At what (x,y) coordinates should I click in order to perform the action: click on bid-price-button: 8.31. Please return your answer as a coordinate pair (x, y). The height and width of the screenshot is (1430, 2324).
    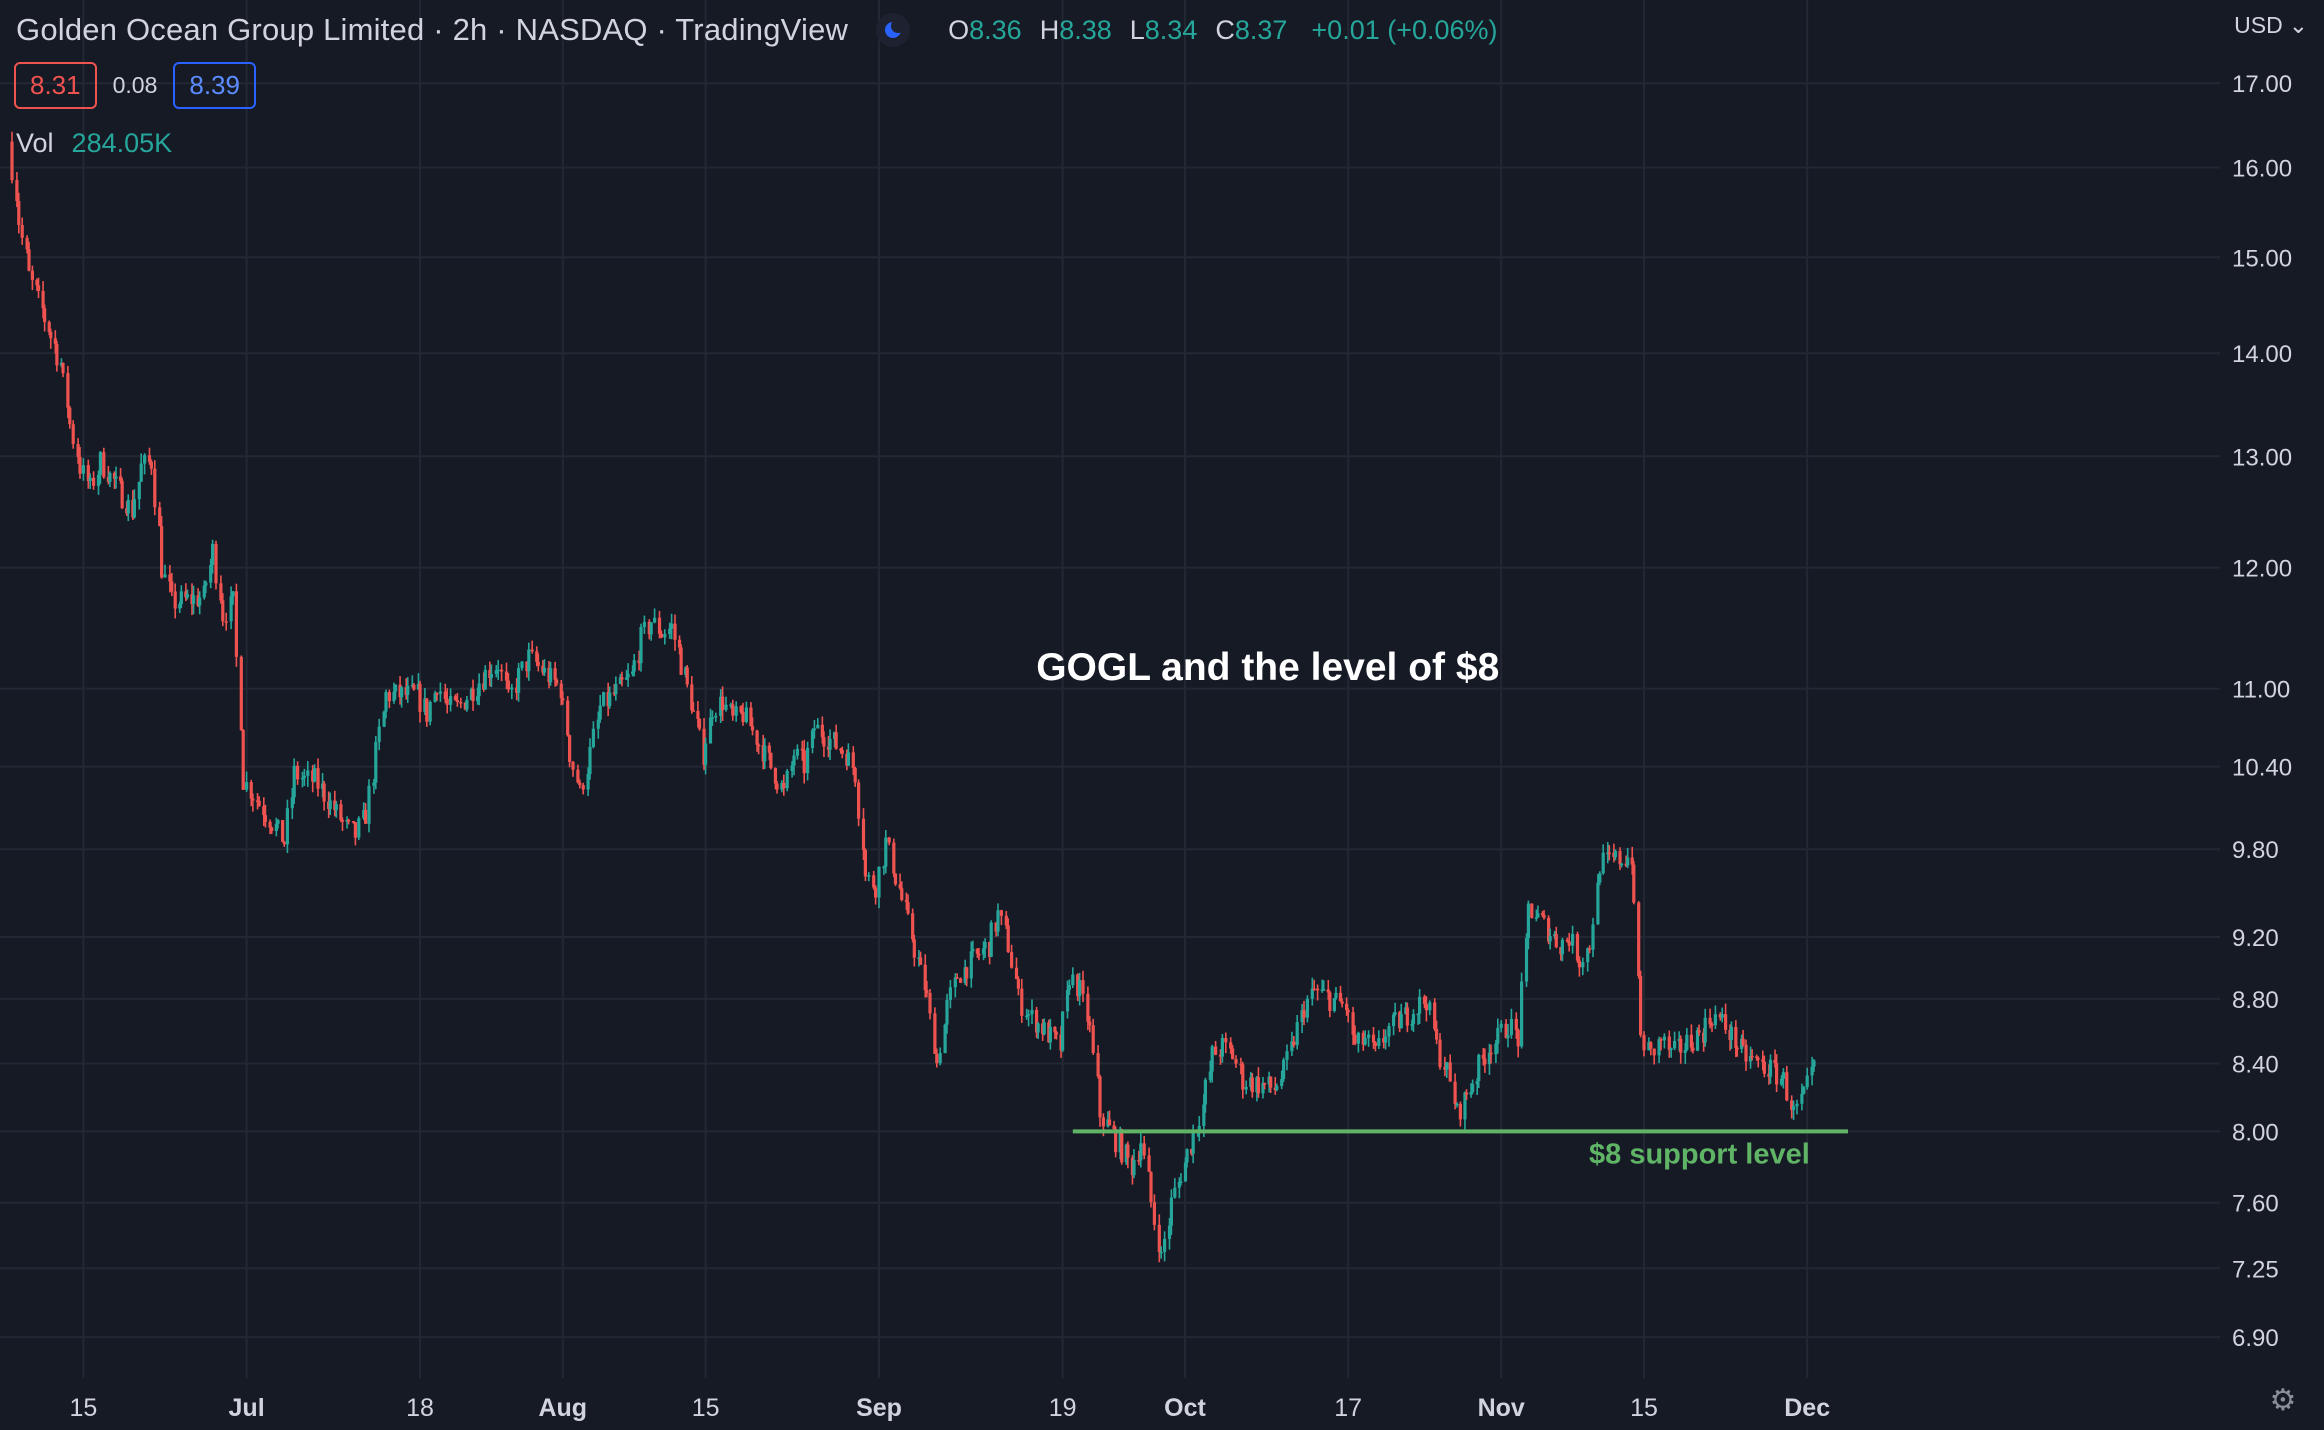
    Looking at the image, I should click on (55, 85).